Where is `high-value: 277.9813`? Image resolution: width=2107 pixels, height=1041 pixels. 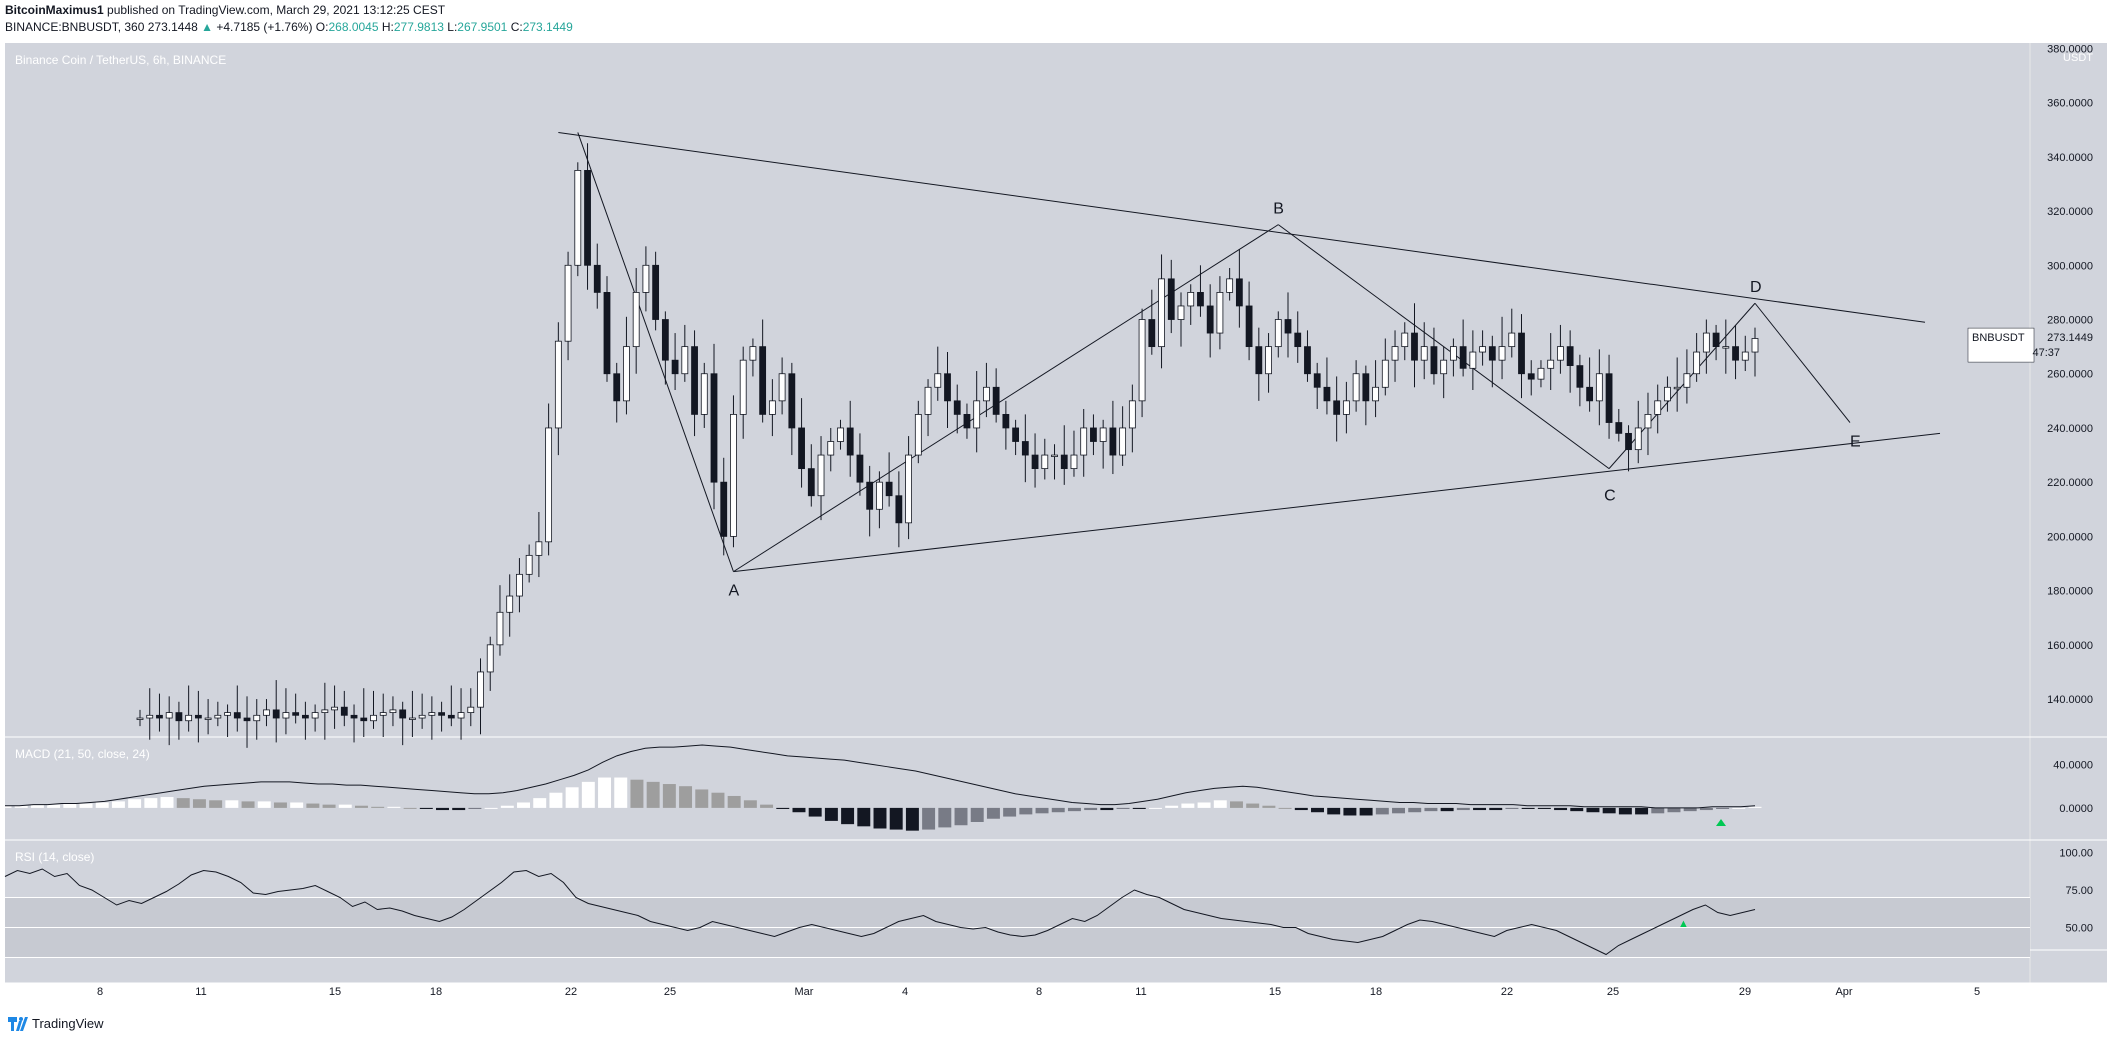 high-value: 277.9813 is located at coordinates (418, 27).